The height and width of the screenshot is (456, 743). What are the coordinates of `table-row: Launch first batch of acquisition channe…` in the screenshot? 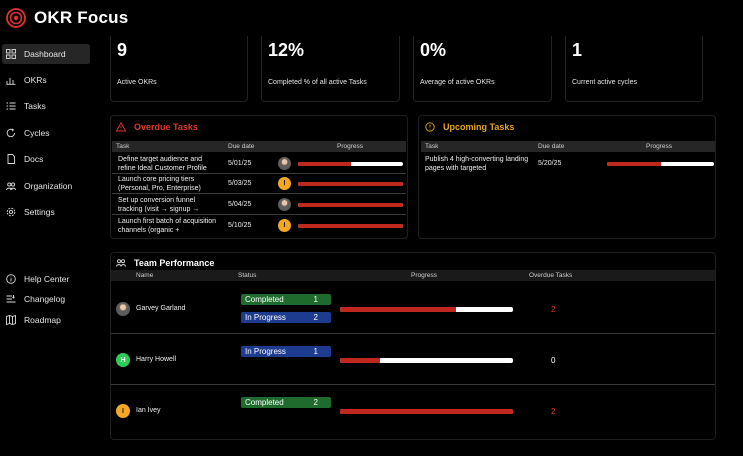 It's located at (259, 226).